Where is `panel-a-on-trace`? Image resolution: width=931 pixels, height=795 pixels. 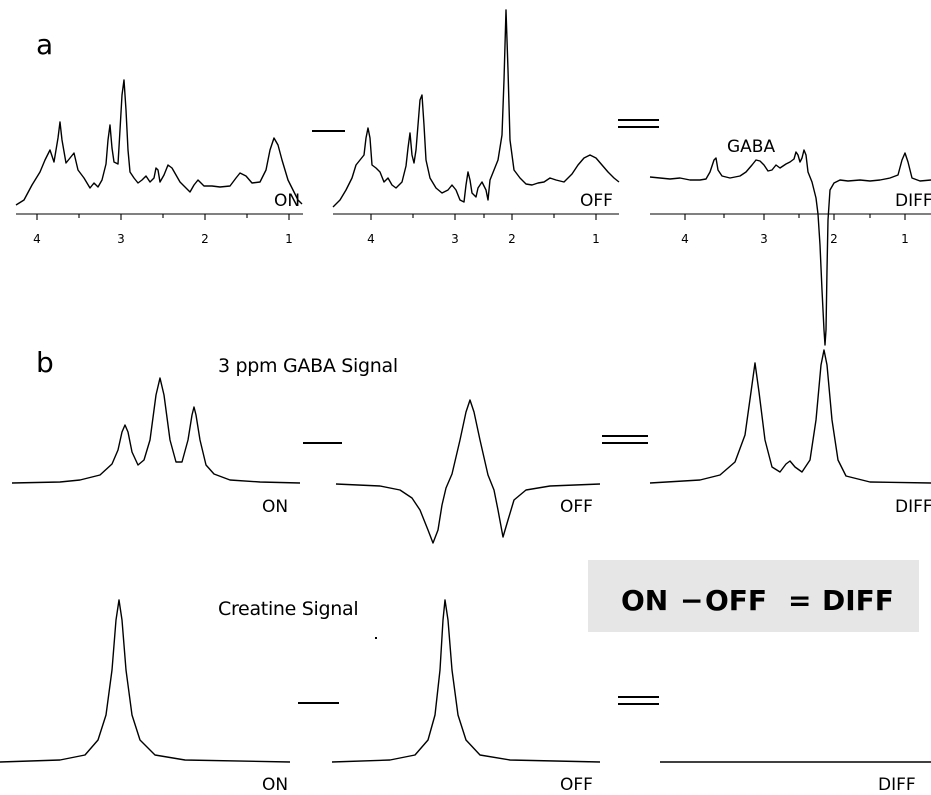
panel-a-on-trace is located at coordinates (159, 142).